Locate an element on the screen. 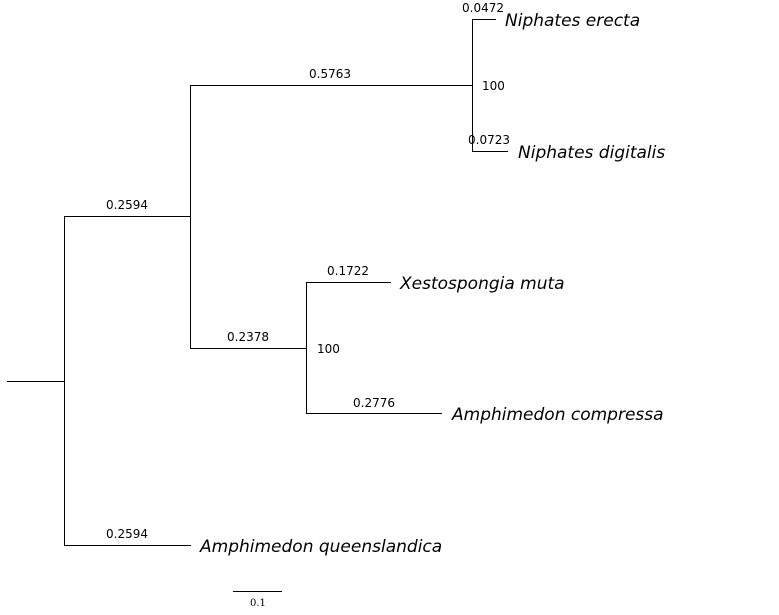  branch-length-niphates-clade: 0.5763 is located at coordinates (330, 74).